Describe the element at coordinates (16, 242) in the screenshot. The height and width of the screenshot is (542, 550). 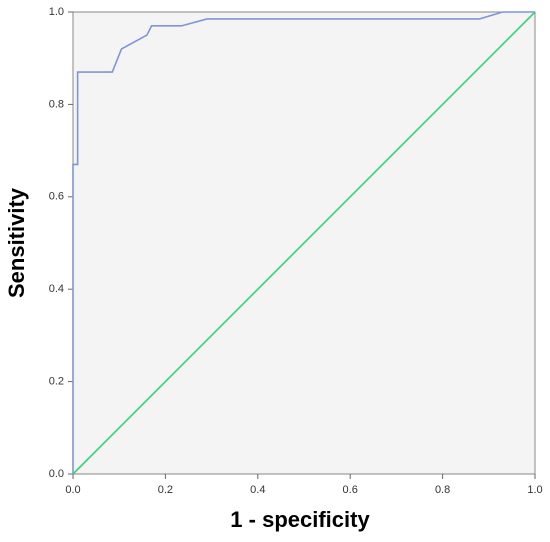
I see `y-axis-title: Sensitivity` at that location.